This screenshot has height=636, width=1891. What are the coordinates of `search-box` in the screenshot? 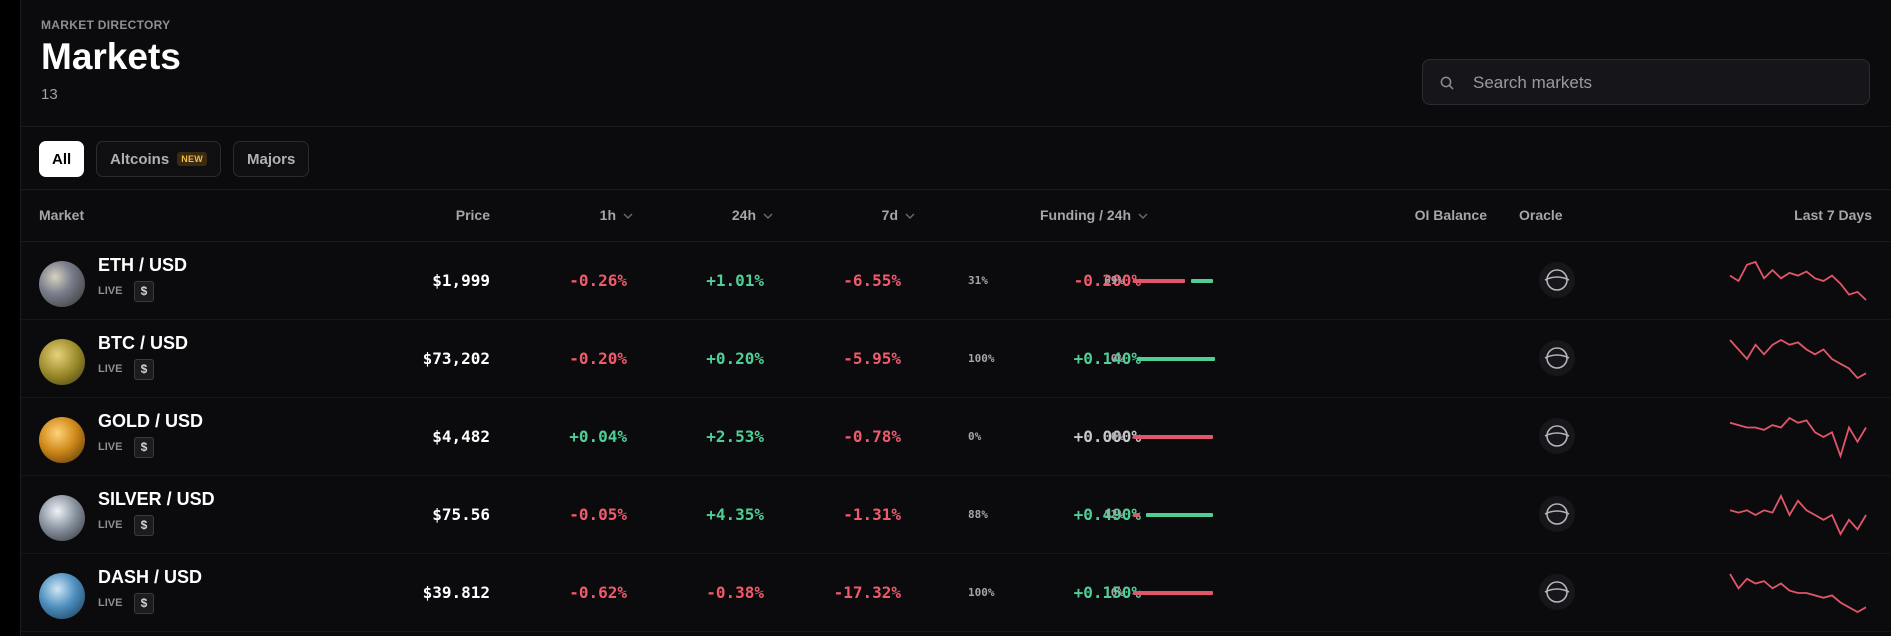 It's located at (1646, 82).